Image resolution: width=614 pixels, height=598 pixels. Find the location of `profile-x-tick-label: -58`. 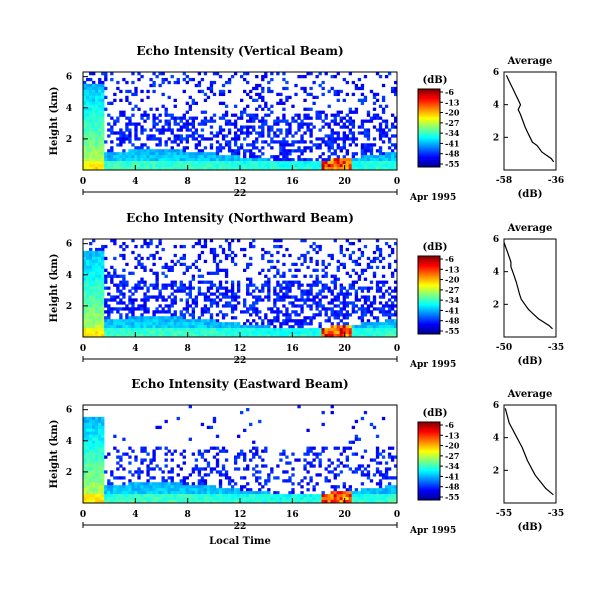

profile-x-tick-label: -58 is located at coordinates (504, 181).